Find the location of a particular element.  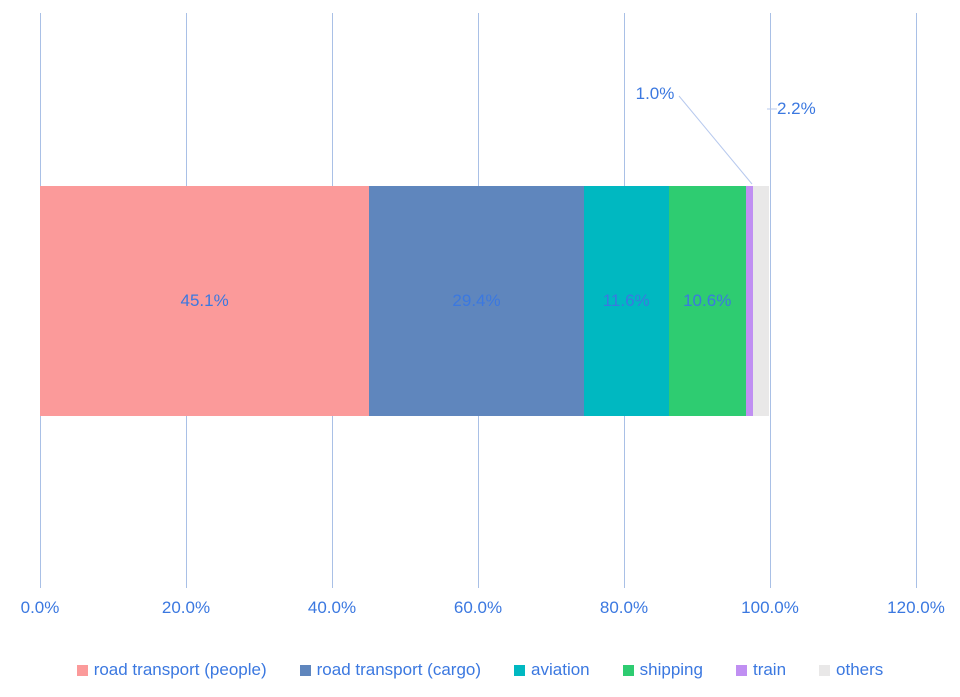

legend-item-road-transport-people-: road transport (people) is located at coordinates (171, 670).